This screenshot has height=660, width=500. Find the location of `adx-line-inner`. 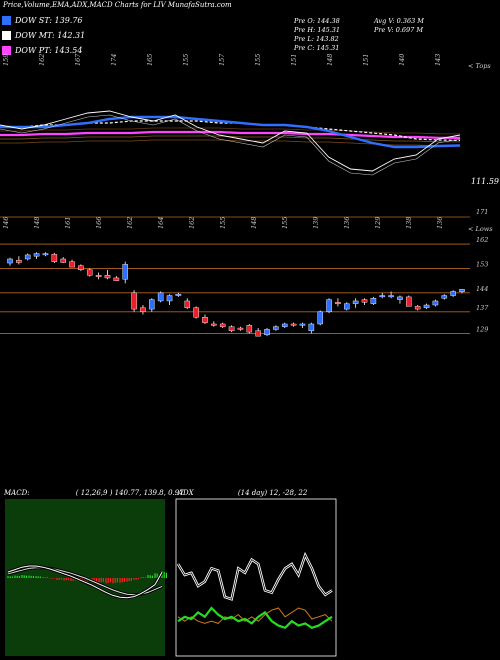

adx-line-inner is located at coordinates (255, 577).